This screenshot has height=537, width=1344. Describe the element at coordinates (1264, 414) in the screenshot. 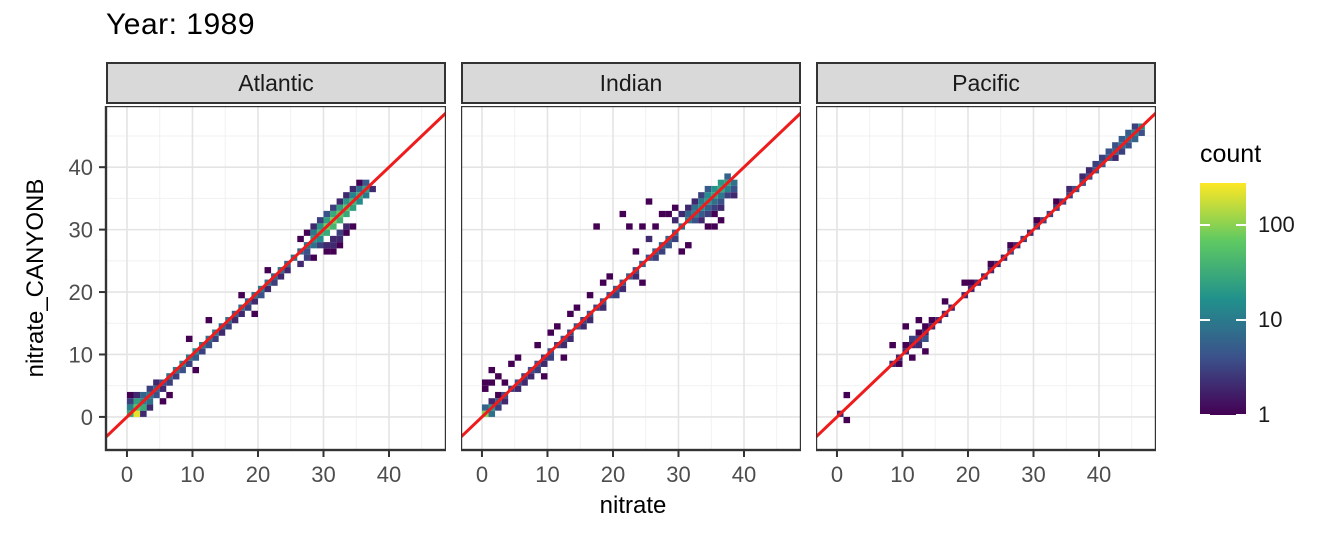

I see `colorbar-tick-label: 1` at that location.